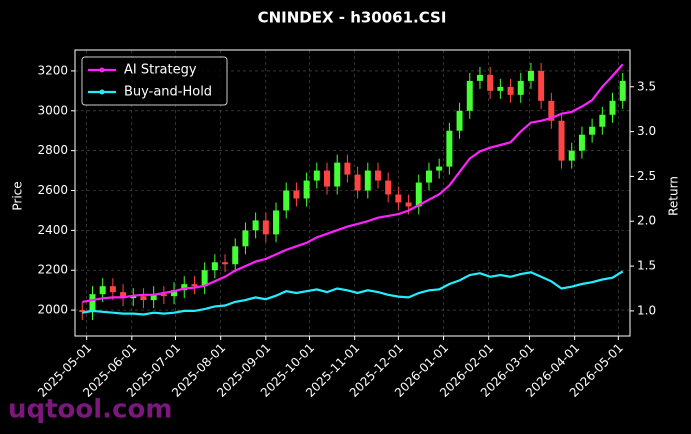 The height and width of the screenshot is (434, 691). I want to click on y2-tick-label: 1.0, so click(646, 310).